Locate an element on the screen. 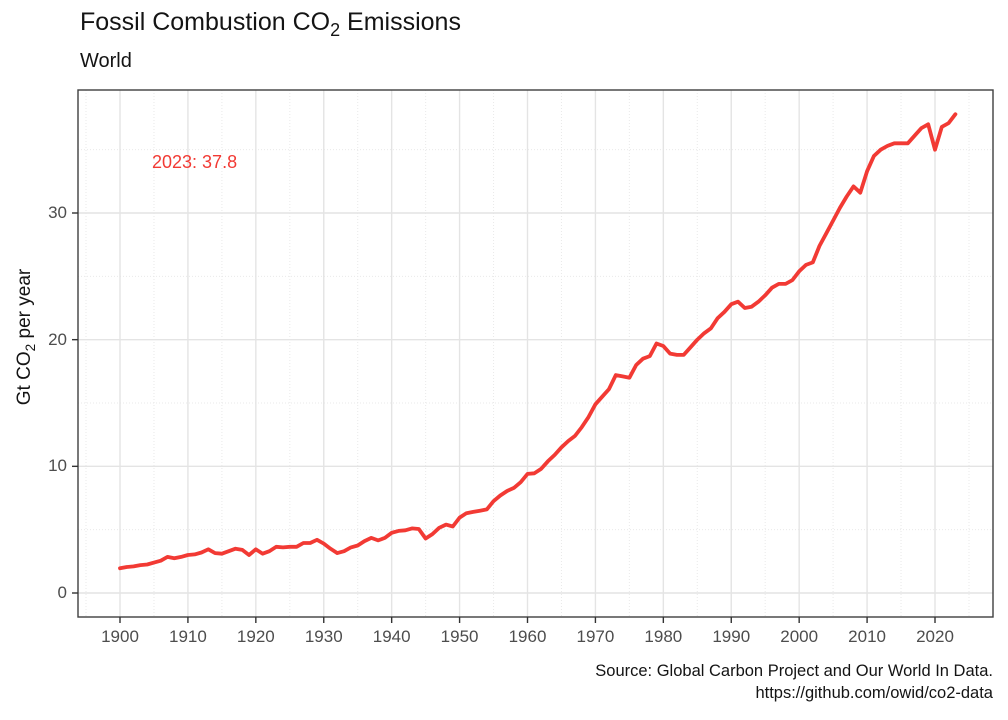  x-tick-label: 1950 is located at coordinates (459, 636).